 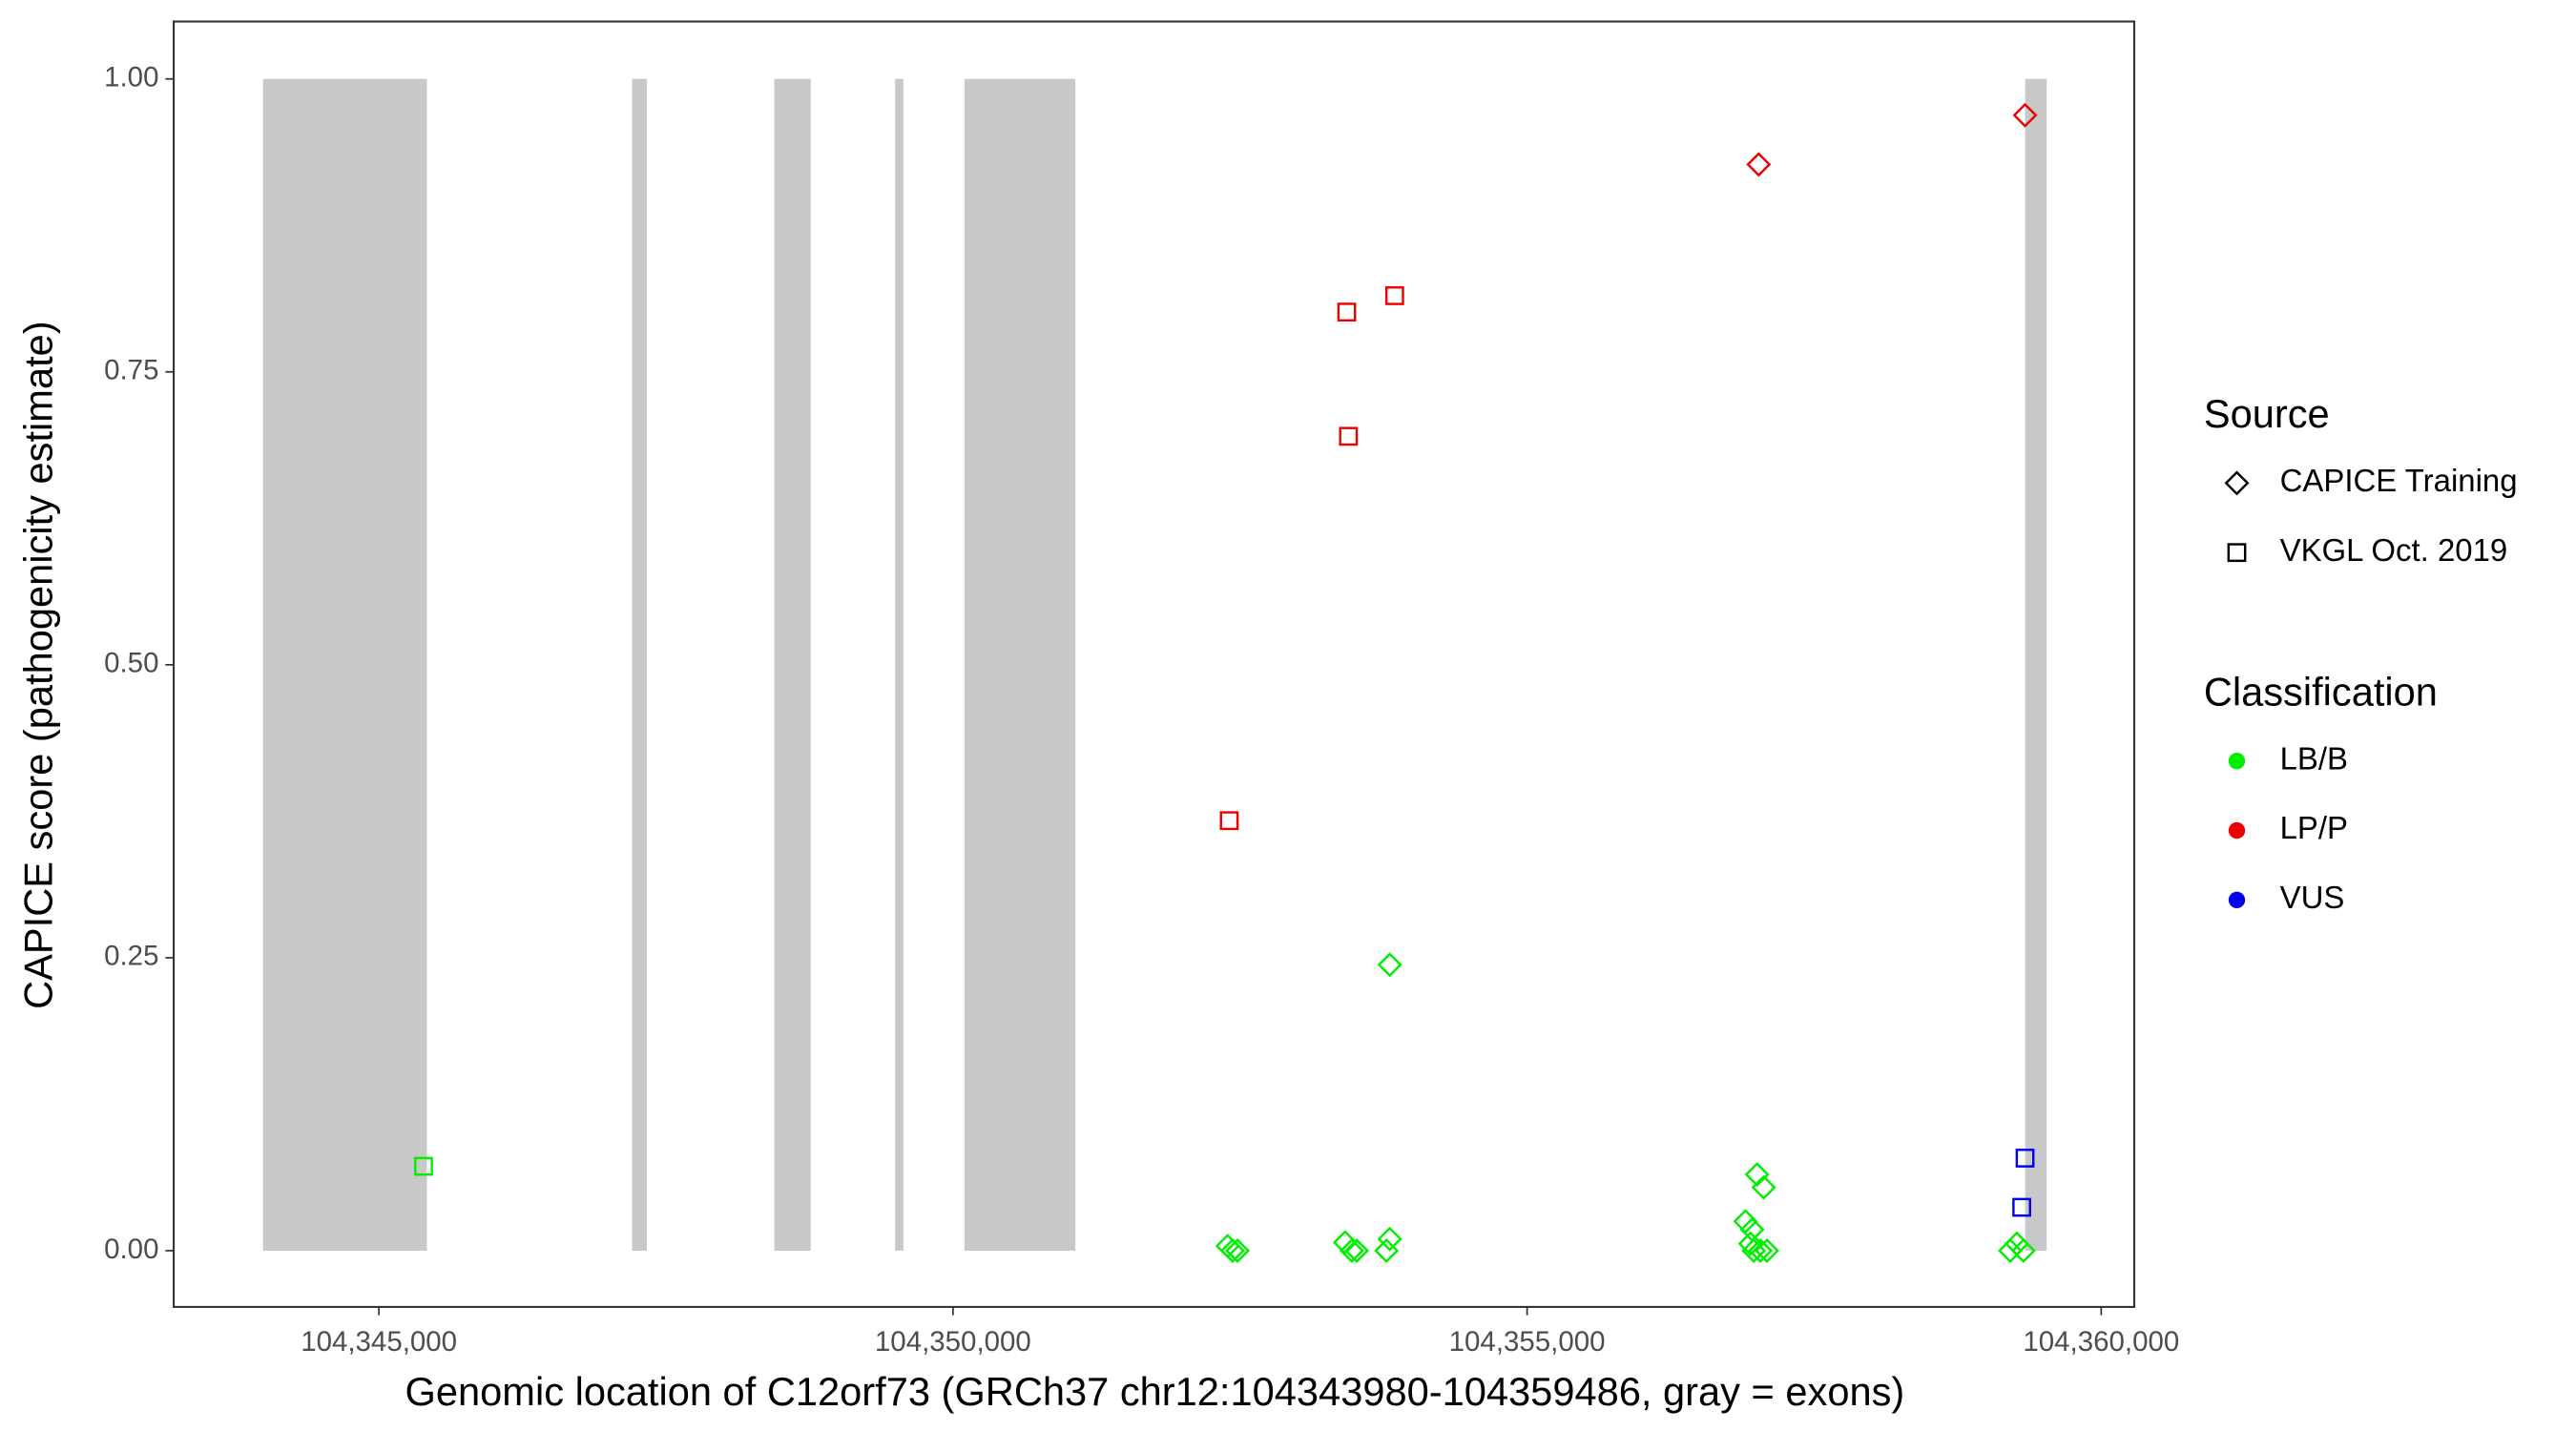 What do you see at coordinates (2314, 758) in the screenshot?
I see `legend-label: LB/B` at bounding box center [2314, 758].